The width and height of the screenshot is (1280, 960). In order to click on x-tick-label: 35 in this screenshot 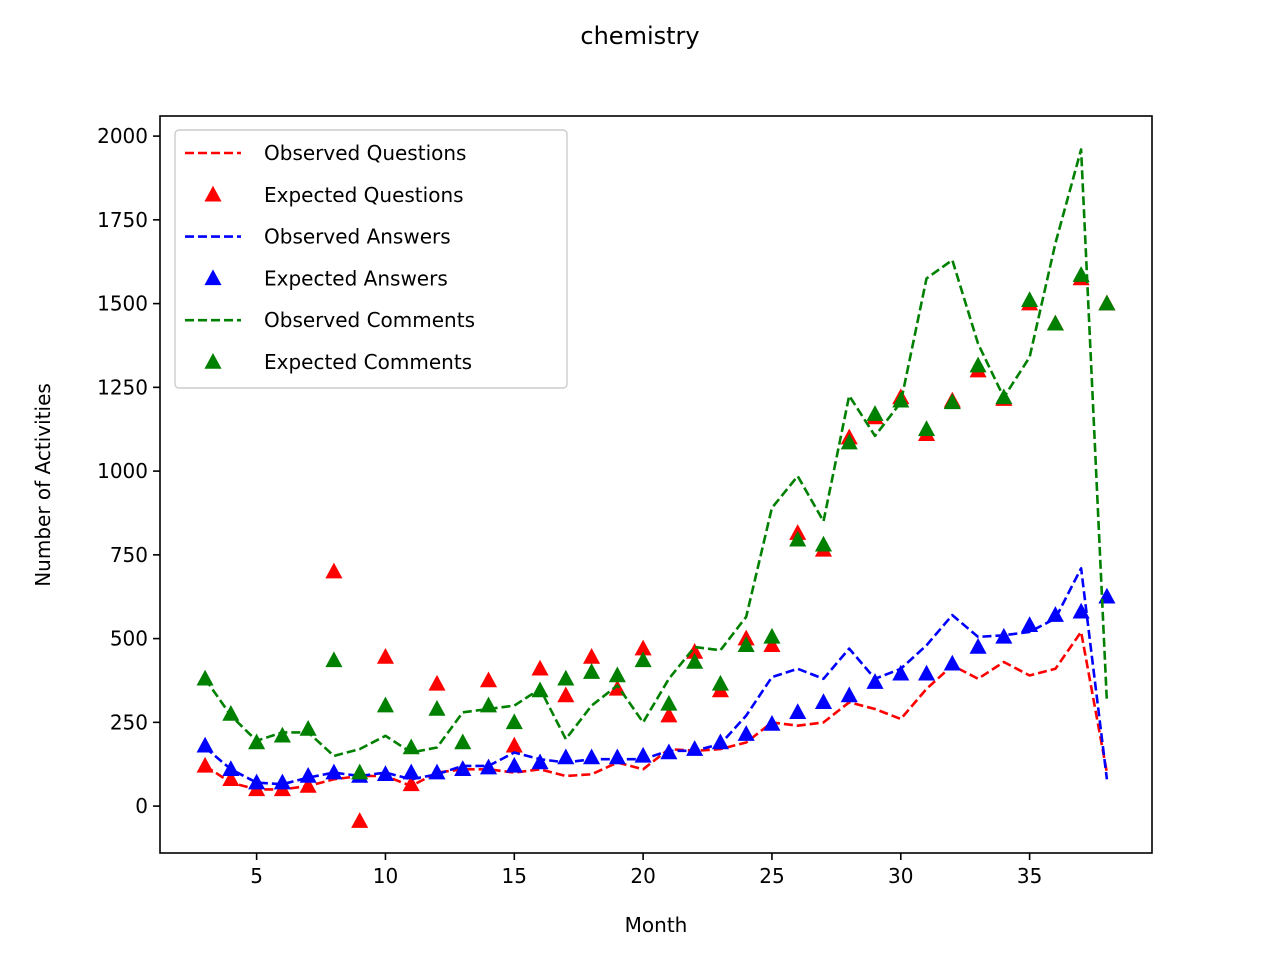, I will do `click(1029, 876)`.